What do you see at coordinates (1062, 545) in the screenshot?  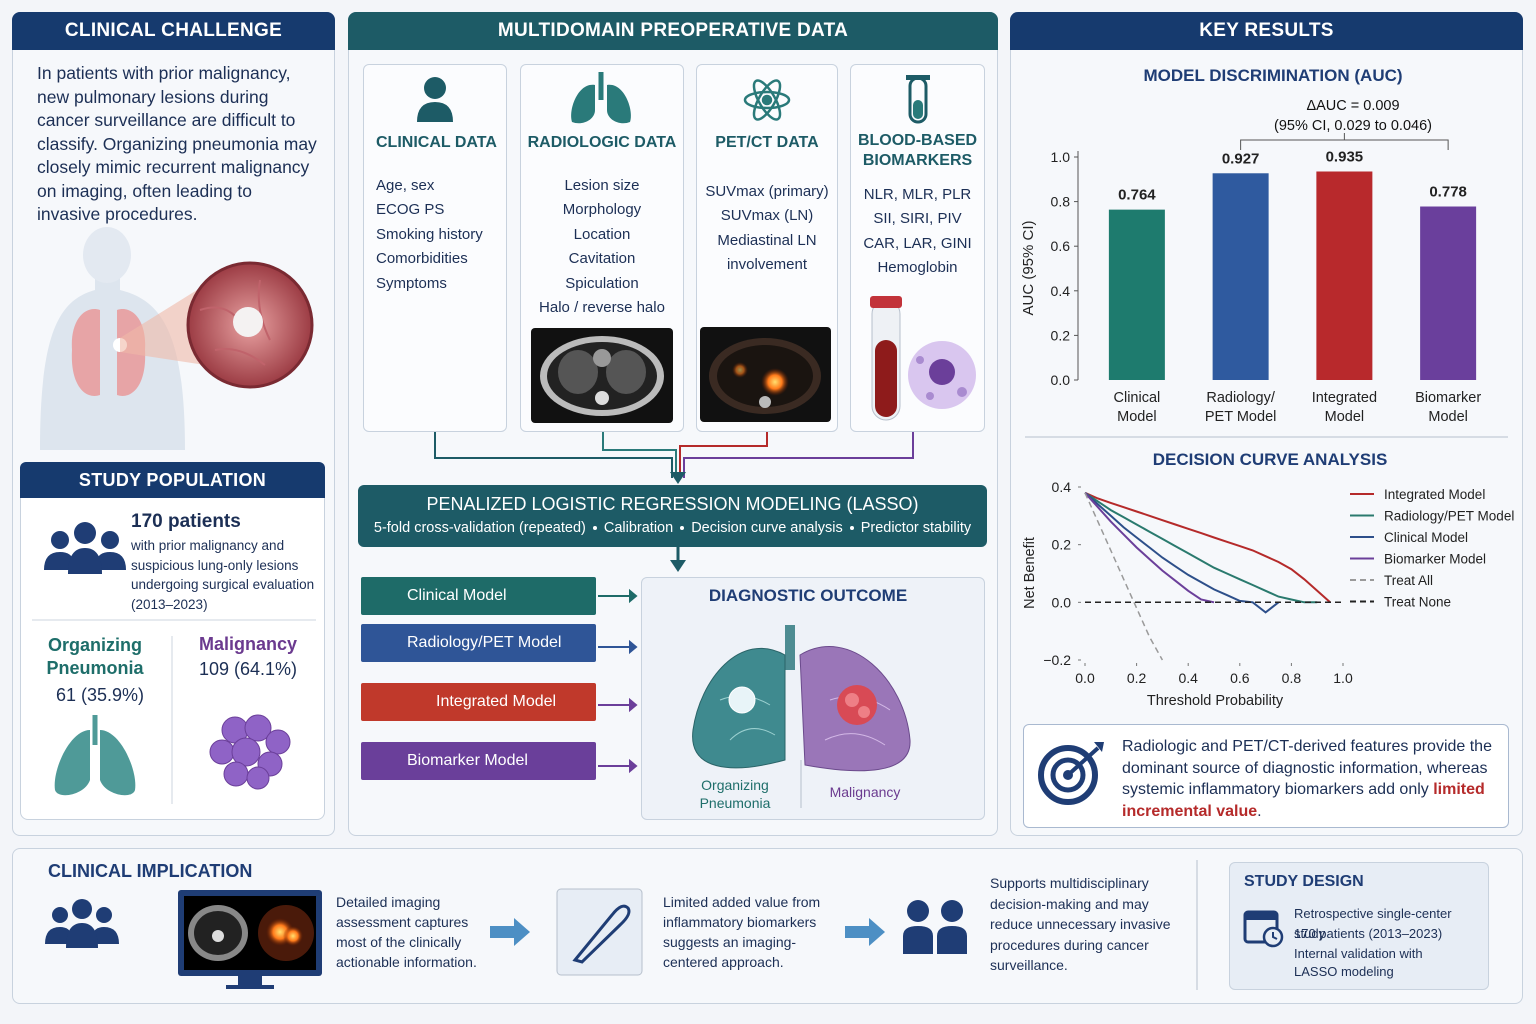 I see `y-tick-label: 0.2` at bounding box center [1062, 545].